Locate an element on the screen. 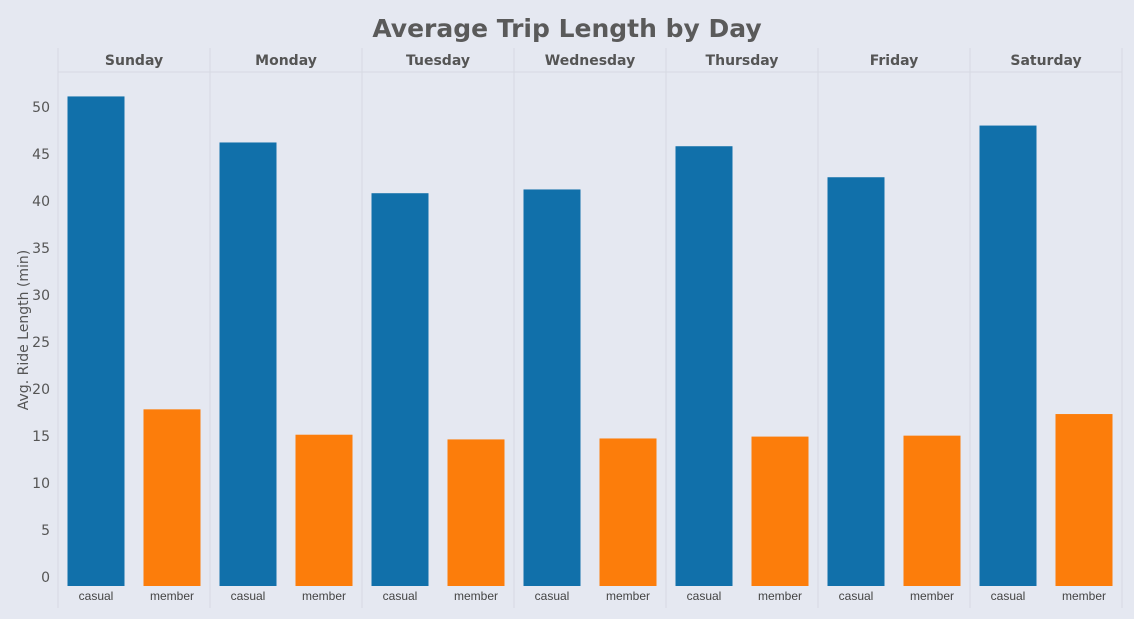 This screenshot has width=1134, height=619. y-tick-label: 50 is located at coordinates (41, 108).